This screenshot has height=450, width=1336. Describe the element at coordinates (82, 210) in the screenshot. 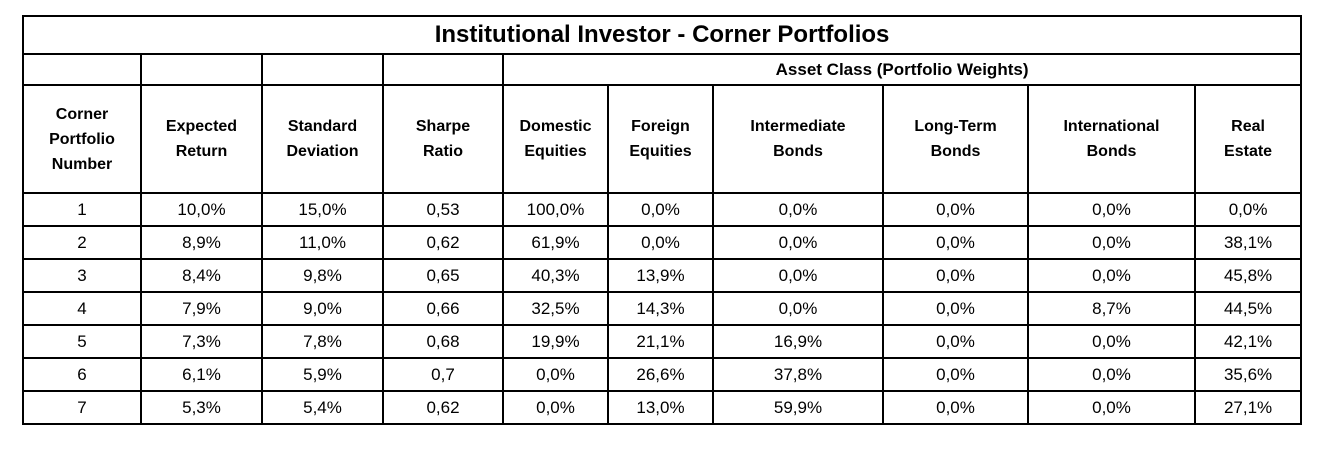

I see `cell: 1` at that location.